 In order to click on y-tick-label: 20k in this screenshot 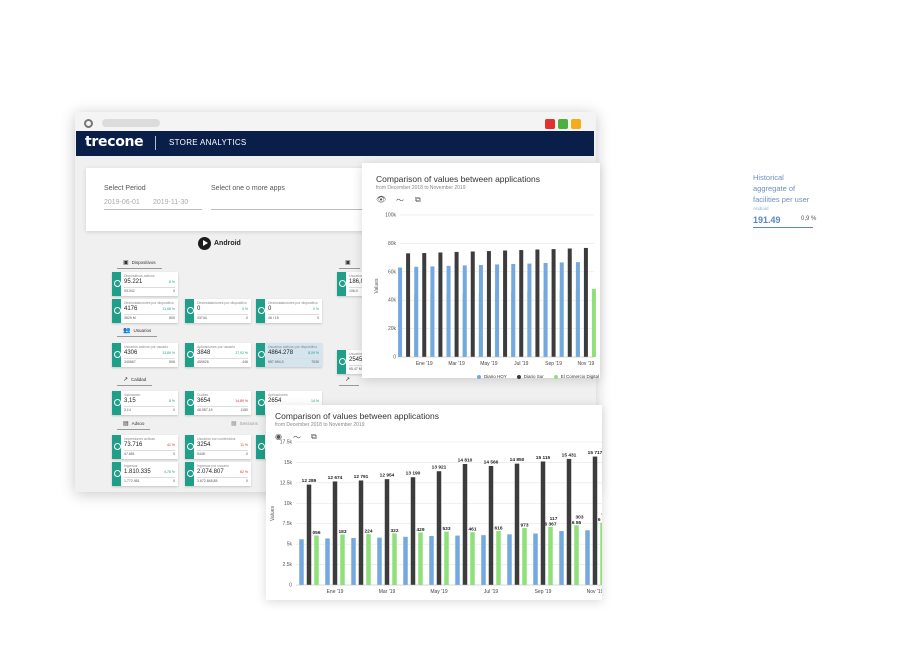, I will do `click(392, 329)`.